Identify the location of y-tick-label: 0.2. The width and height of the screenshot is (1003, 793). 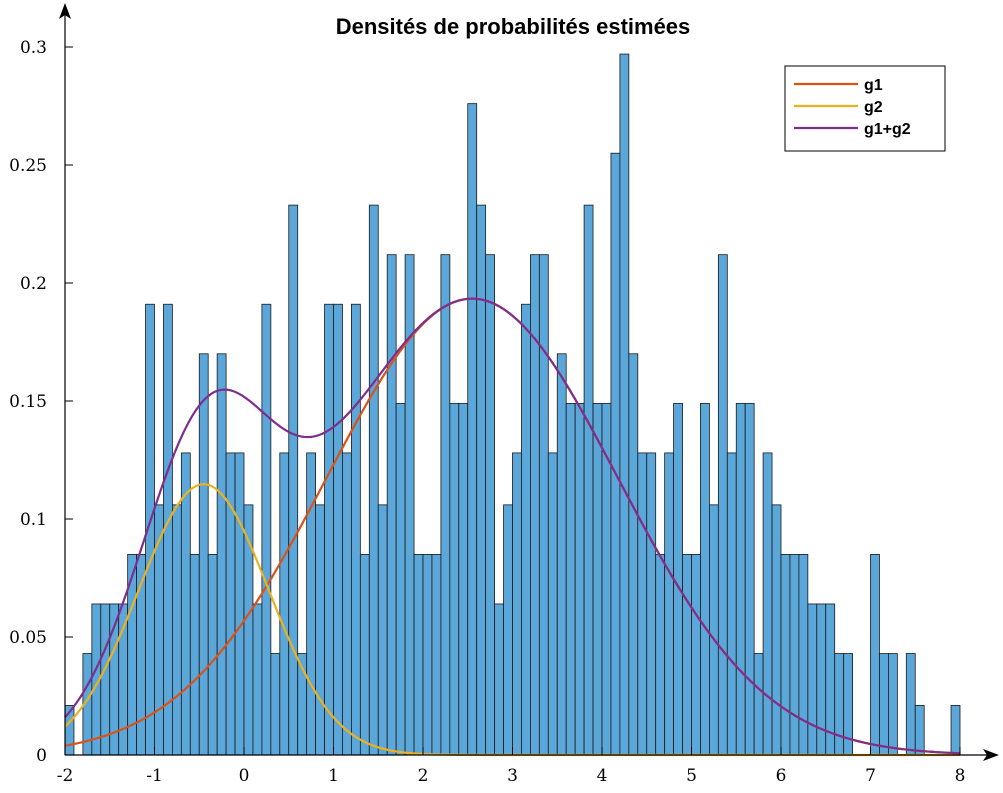
(33, 284).